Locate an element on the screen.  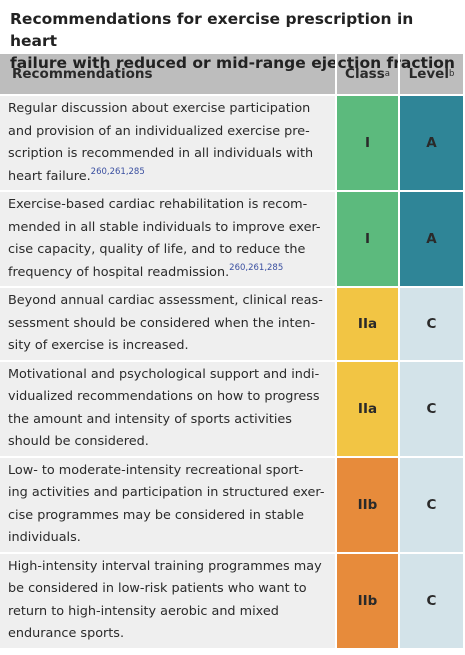
header-text: Level is located at coordinates (428, 74).